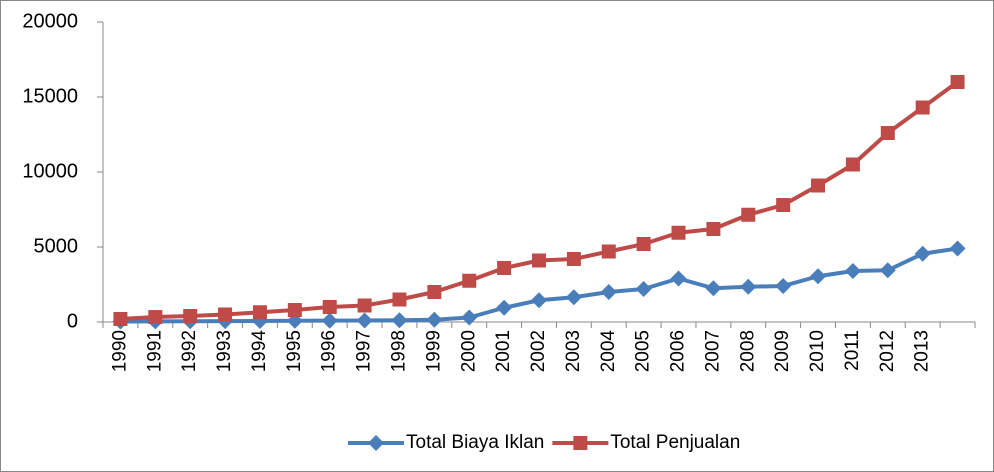  I want to click on y-tick-label: 10000, so click(50, 171).